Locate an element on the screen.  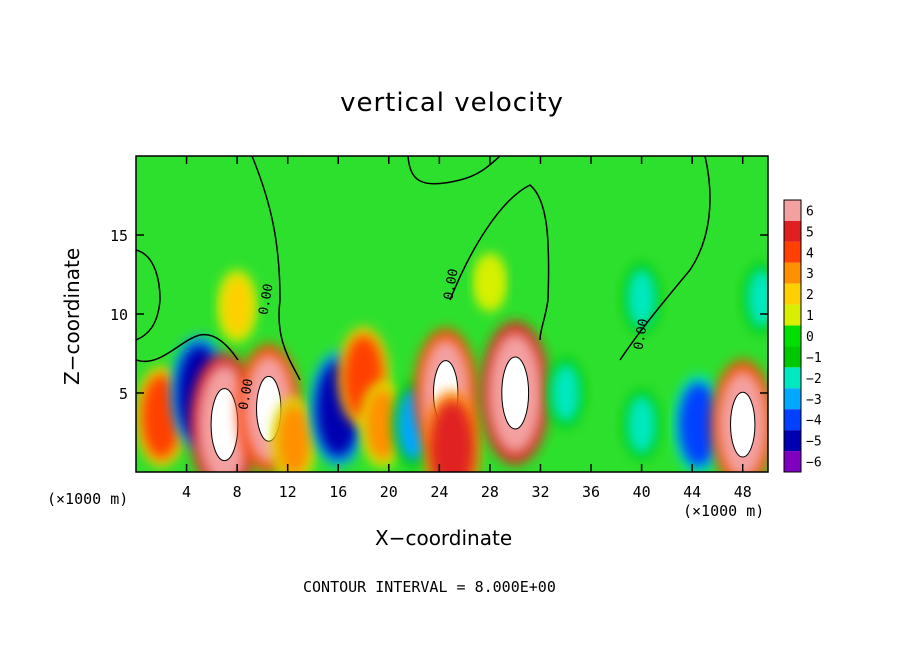
colorbar-frame is located at coordinates (792, 336).